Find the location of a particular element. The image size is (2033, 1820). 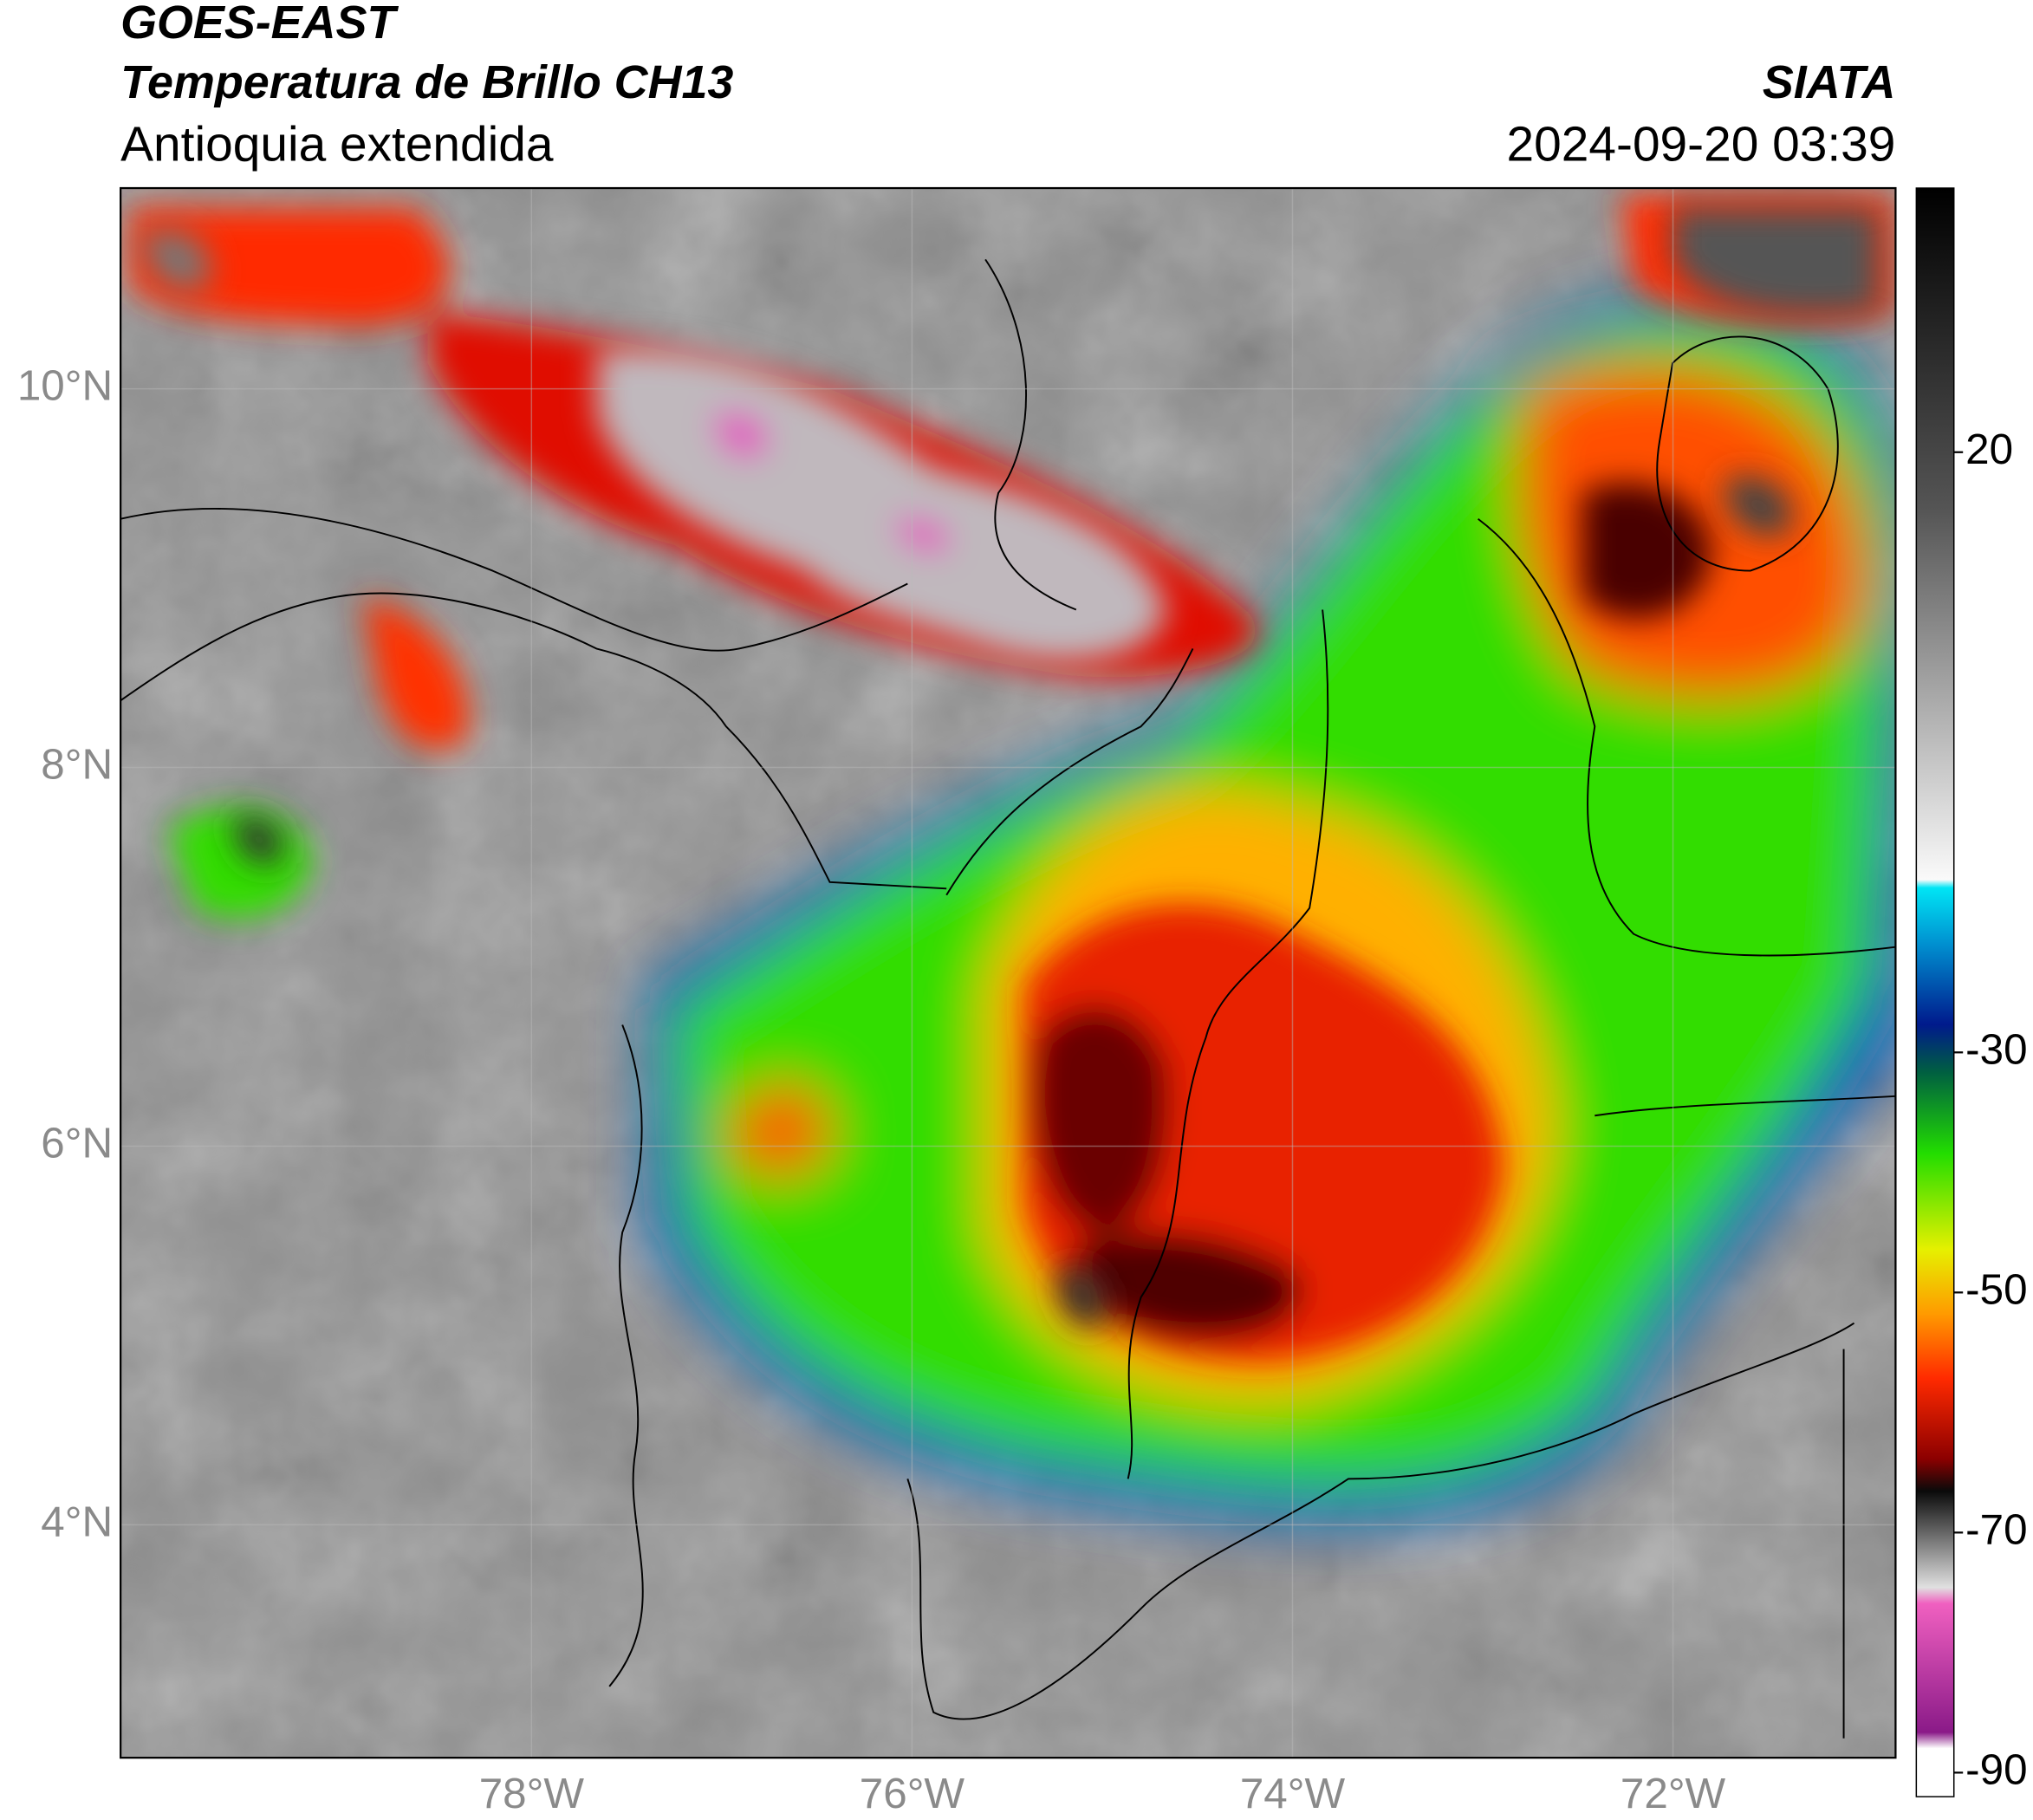

x-tick-label: 72°W is located at coordinates (1673, 1793).